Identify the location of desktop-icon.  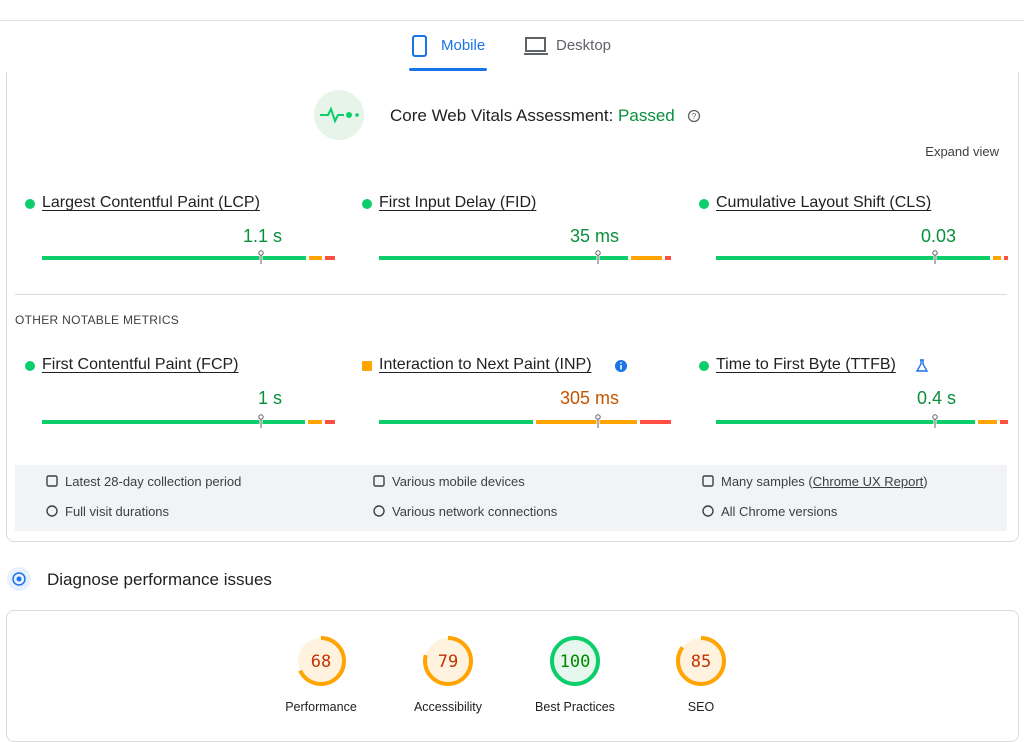
(536, 46).